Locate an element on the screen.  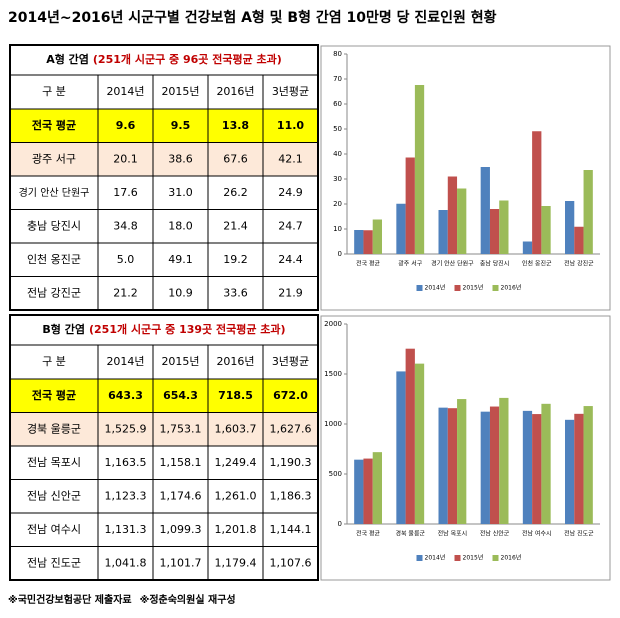
table-cell-text: 1,107.6 is located at coordinates (291, 562).